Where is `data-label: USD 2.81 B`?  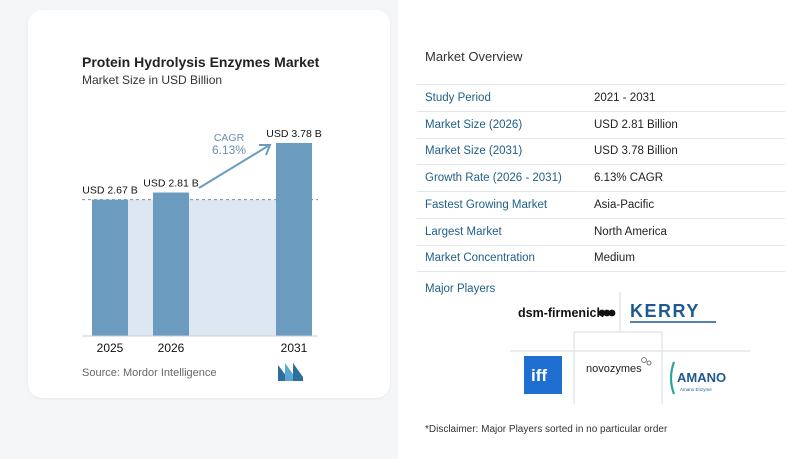
data-label: USD 2.81 B is located at coordinates (170, 184).